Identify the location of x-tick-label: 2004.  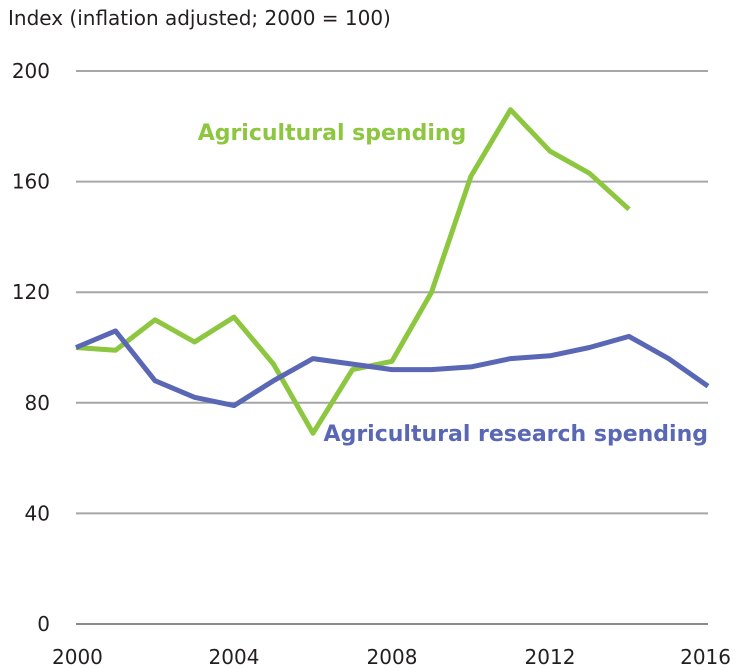
(234, 657).